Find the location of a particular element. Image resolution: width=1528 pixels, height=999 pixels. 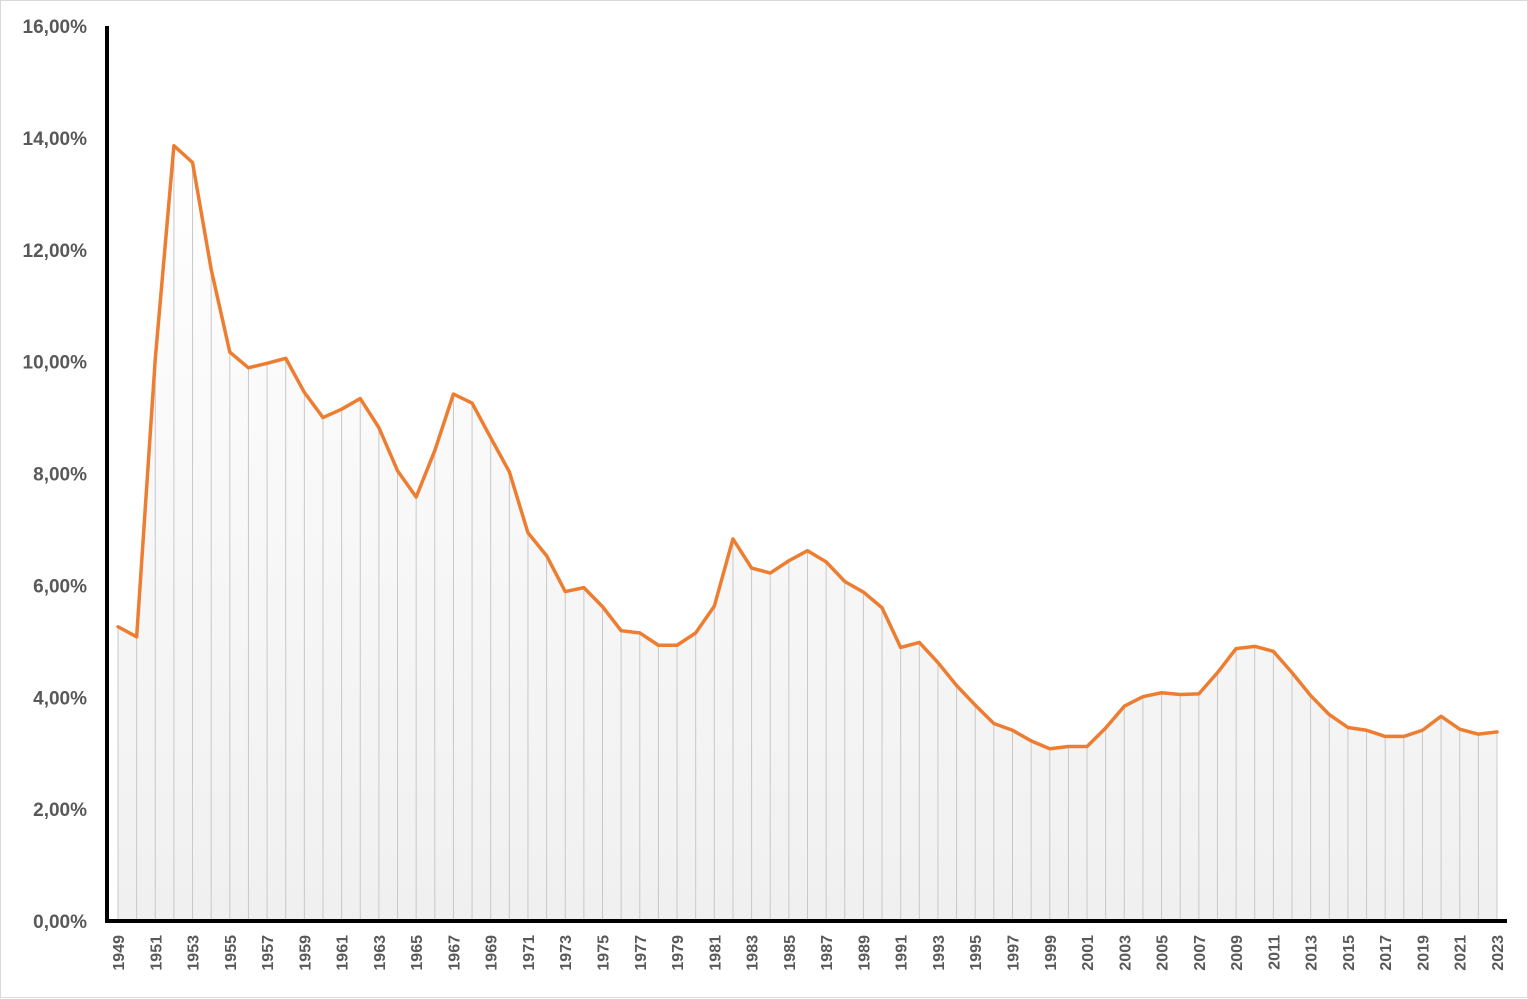

x-tick-label: 2015 is located at coordinates (1349, 953).